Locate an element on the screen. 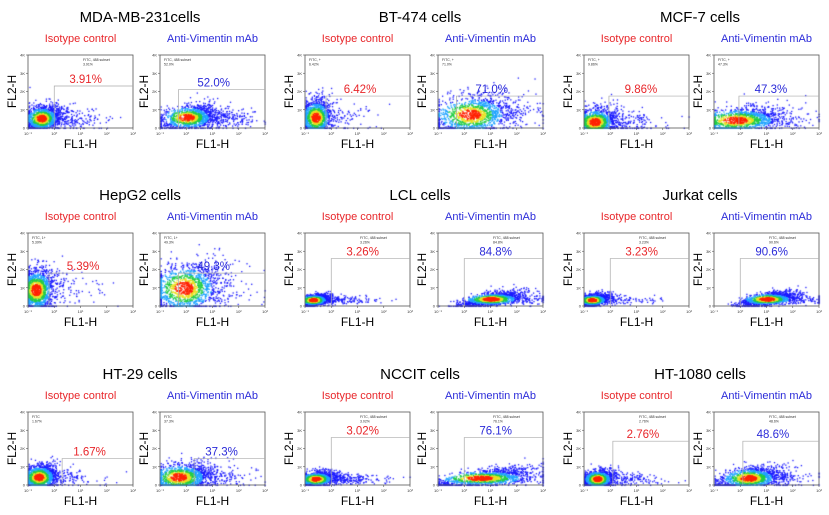 Image resolution: width=829 pixels, height=515 pixels. gate-label: FITC, 488 subset is located at coordinates (96, 60).